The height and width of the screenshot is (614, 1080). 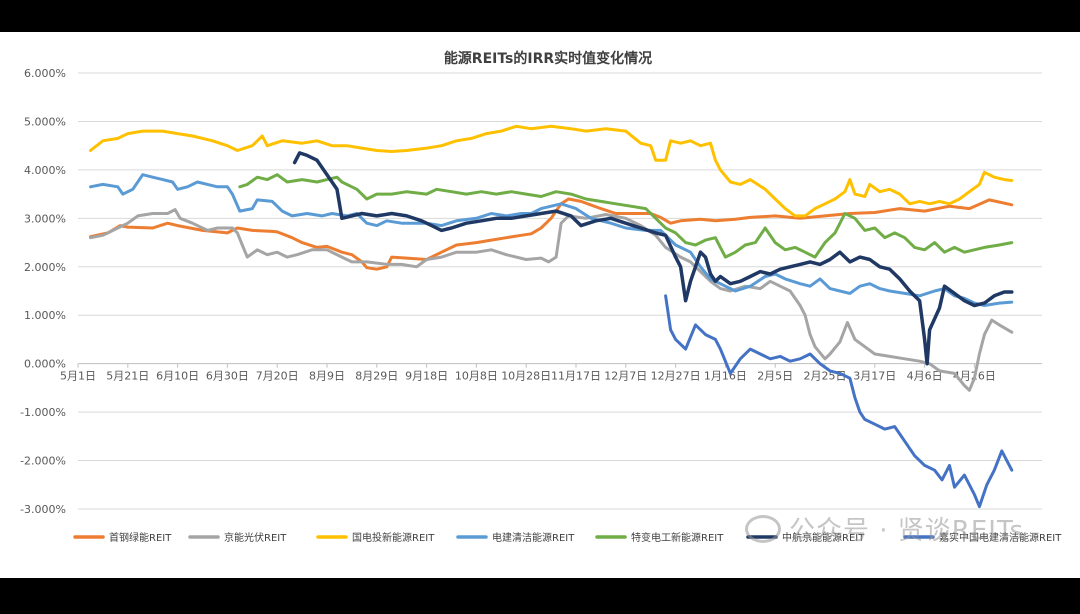 I want to click on y-tick-label: 4.000%, so click(x=45, y=170).